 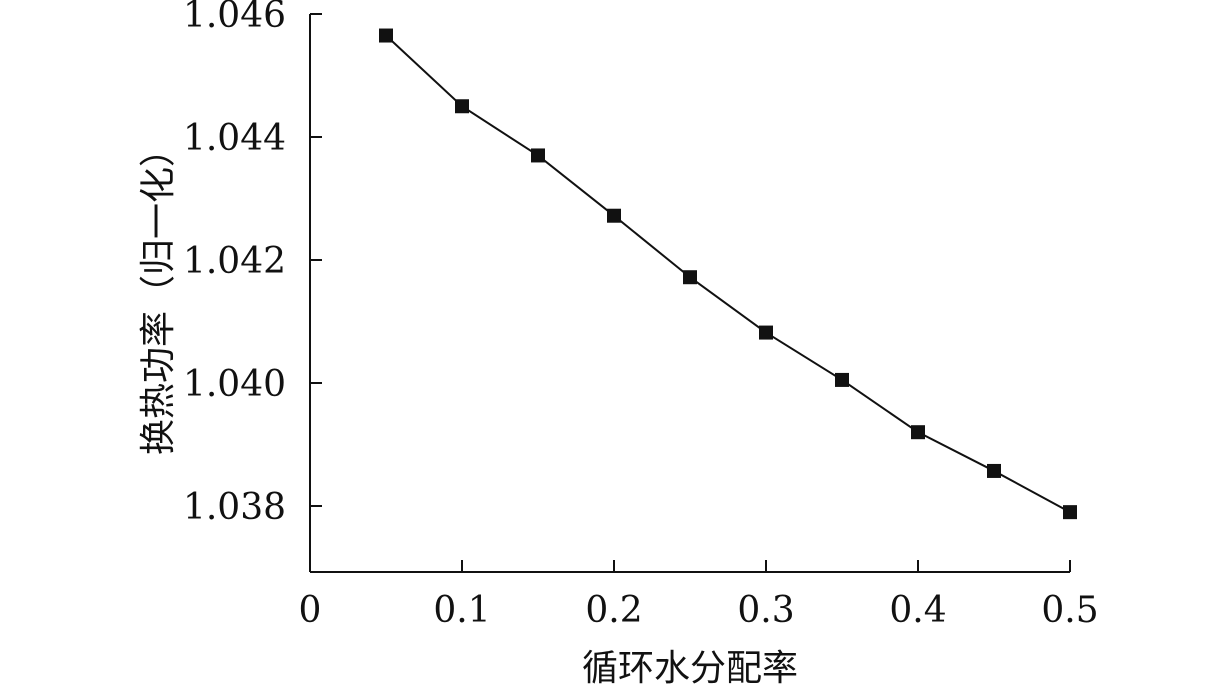 I want to click on x-tick-label: 0, so click(x=310, y=610).